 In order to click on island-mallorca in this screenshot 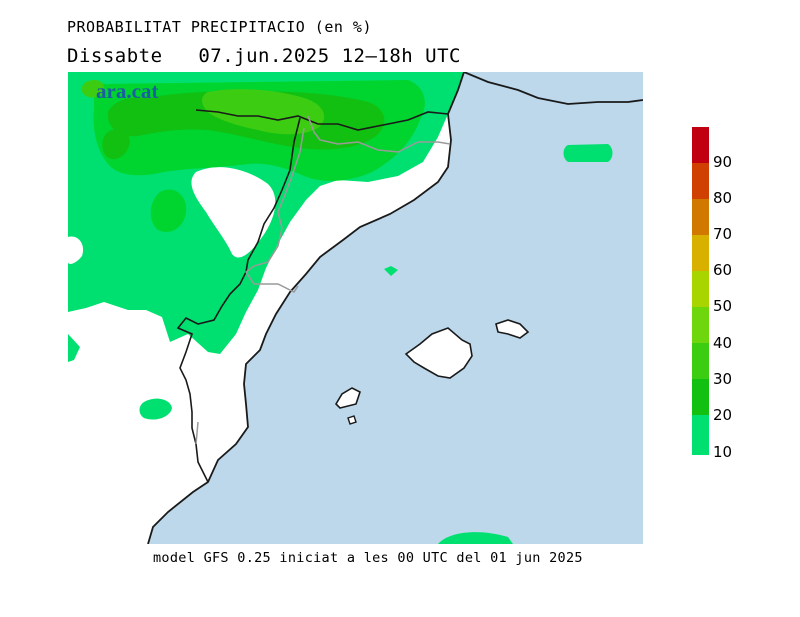, I will do `click(438, 353)`.